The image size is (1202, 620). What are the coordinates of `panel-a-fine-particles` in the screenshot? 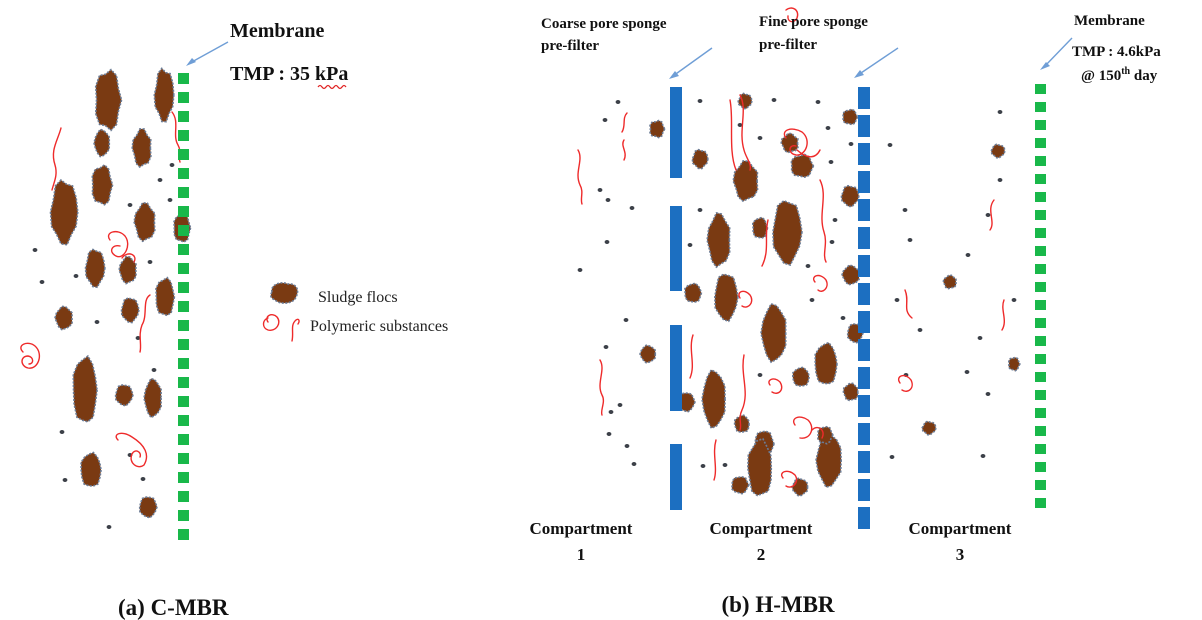 It's located at (110, 346).